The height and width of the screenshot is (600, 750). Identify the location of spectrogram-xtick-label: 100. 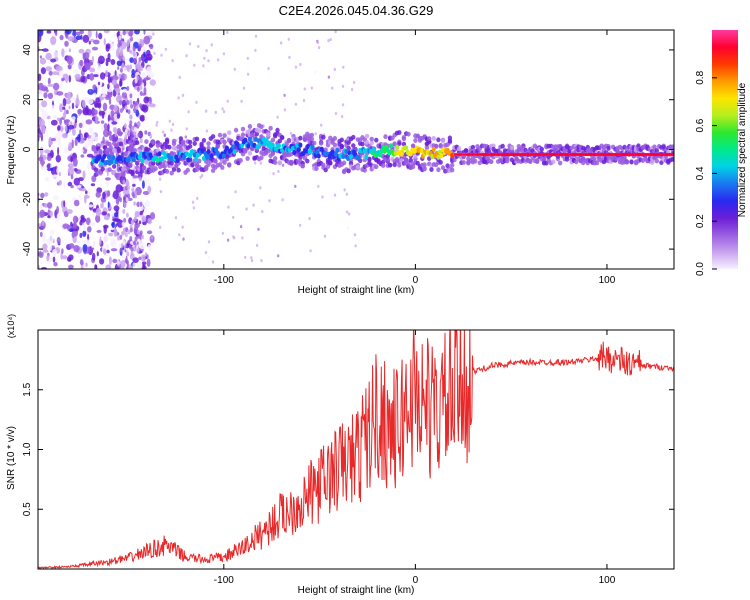
(607, 280).